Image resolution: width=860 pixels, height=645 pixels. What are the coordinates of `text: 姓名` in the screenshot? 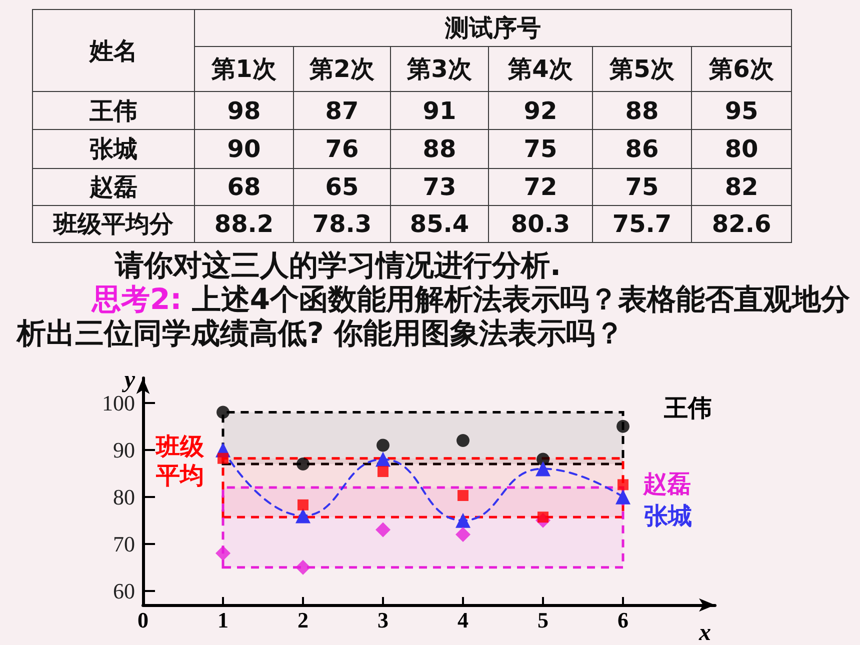 It's located at (114, 50).